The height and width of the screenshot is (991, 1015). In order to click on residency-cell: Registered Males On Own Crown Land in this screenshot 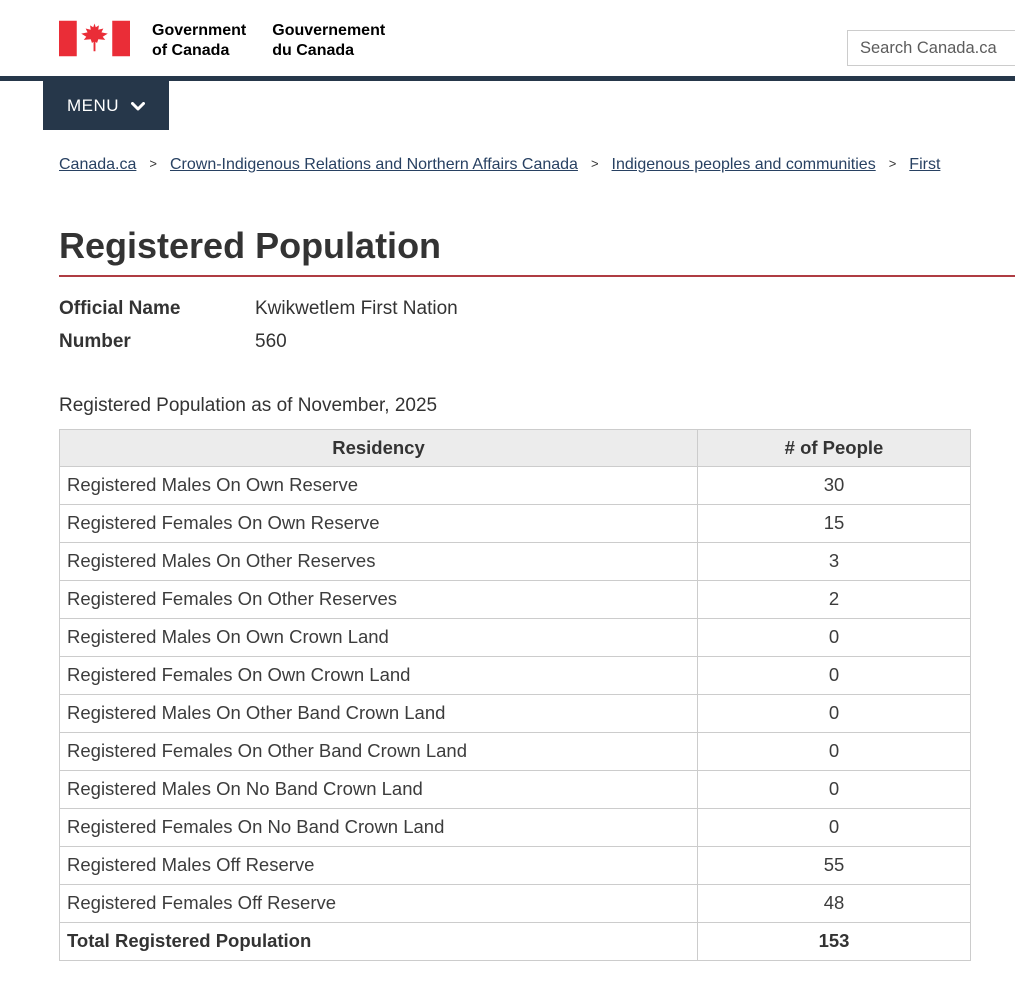, I will do `click(378, 637)`.